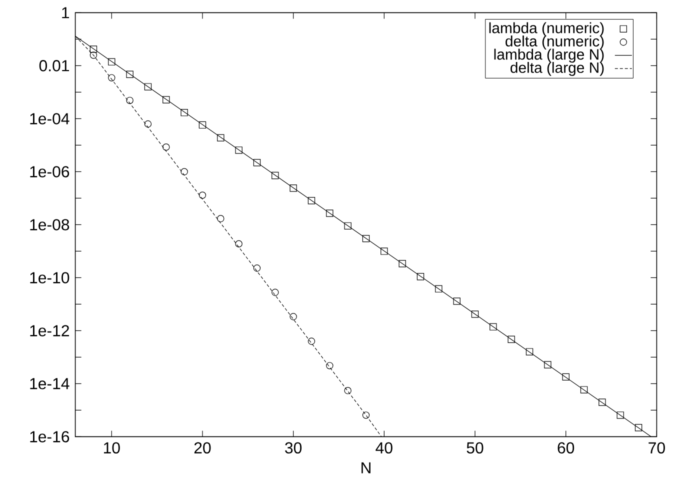 Image resolution: width=673 pixels, height=501 pixels. What do you see at coordinates (566, 448) in the screenshot?
I see `x-tick-label: 60` at bounding box center [566, 448].